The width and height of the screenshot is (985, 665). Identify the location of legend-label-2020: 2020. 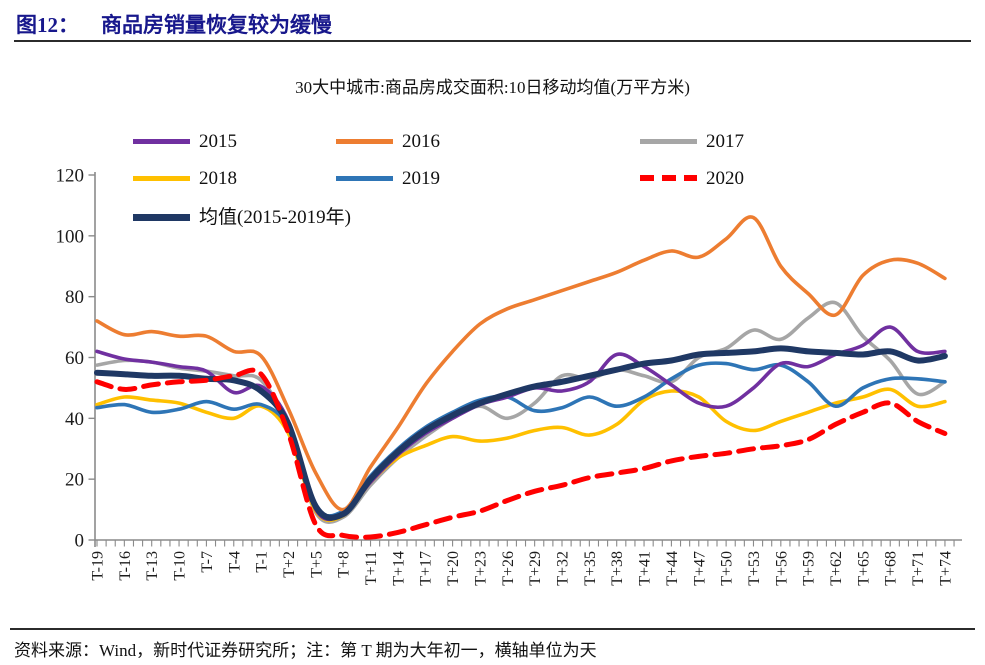
(725, 178).